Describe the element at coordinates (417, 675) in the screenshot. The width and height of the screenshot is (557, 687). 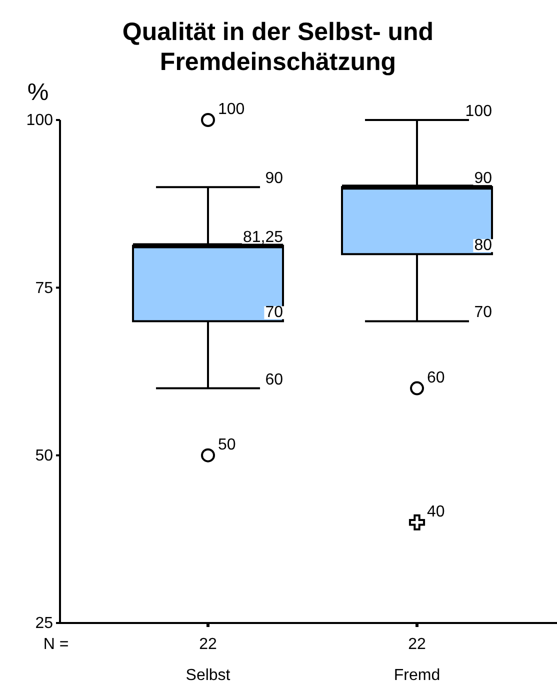
I see `x-tick-label: Fremd` at that location.